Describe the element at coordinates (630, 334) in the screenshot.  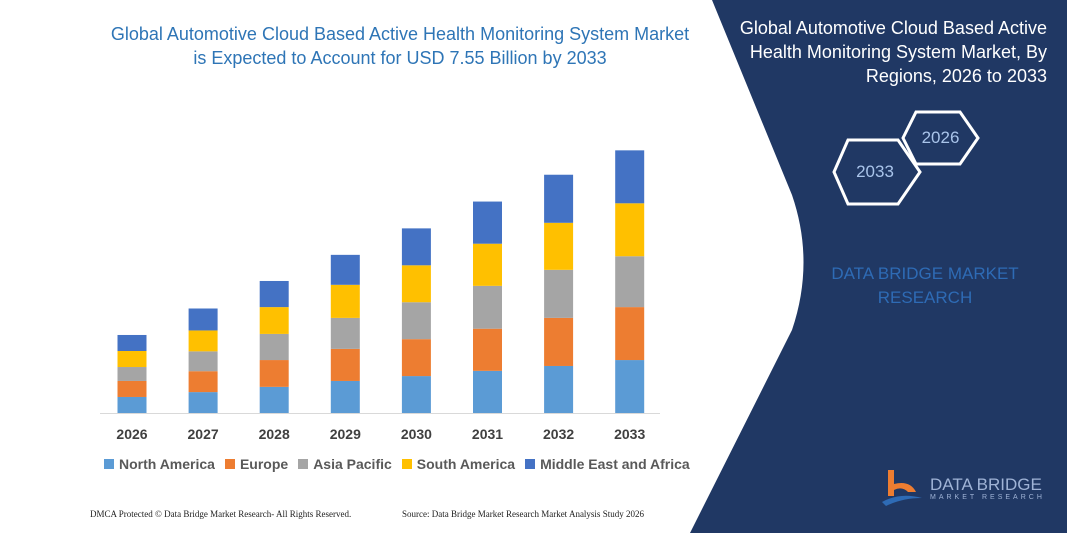
I see `bar-segment-2033-europe` at that location.